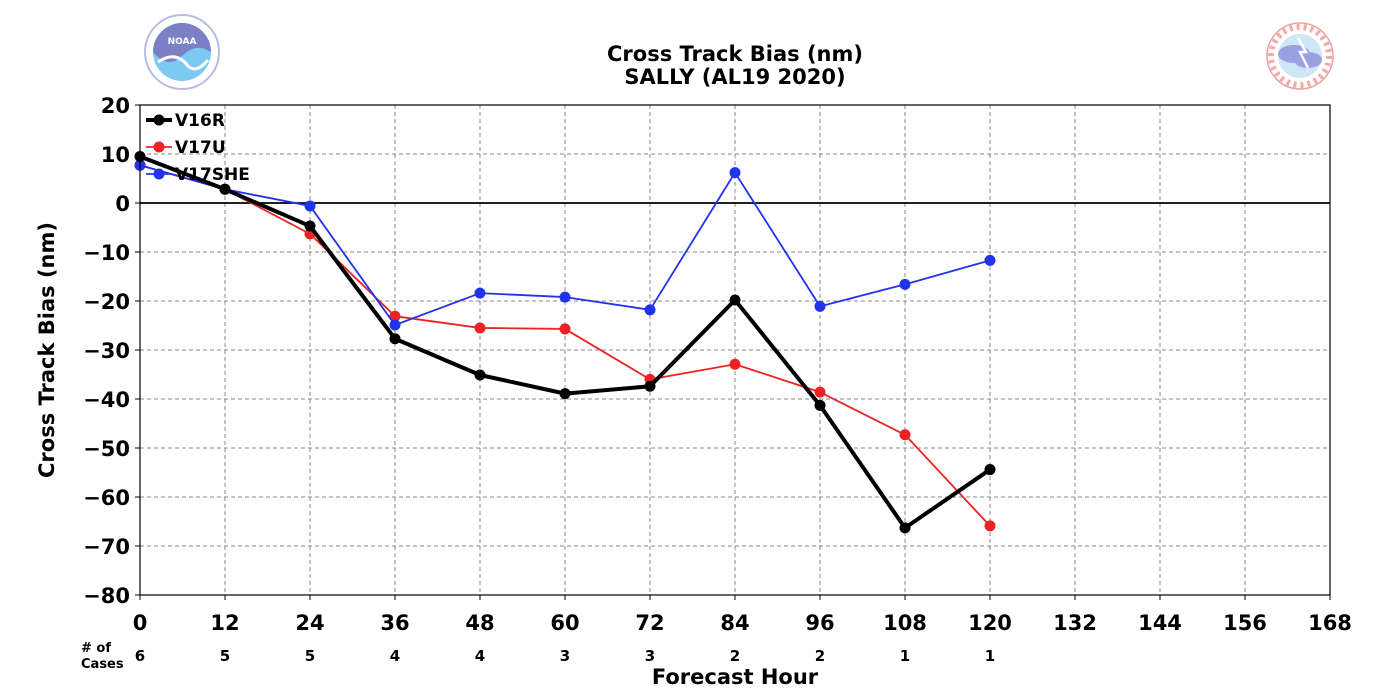 This screenshot has height=700, width=1400. Describe the element at coordinates (479, 623) in the screenshot. I see `x-tick-label: 48` at that location.